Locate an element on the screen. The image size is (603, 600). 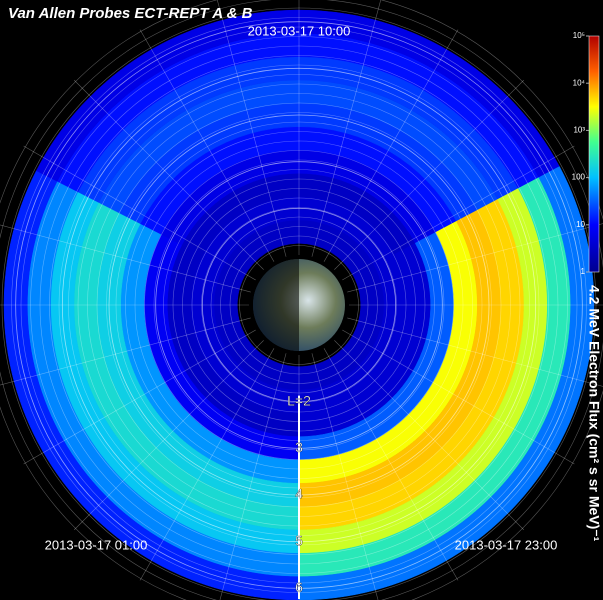
earth-night is located at coordinates (276, 305).